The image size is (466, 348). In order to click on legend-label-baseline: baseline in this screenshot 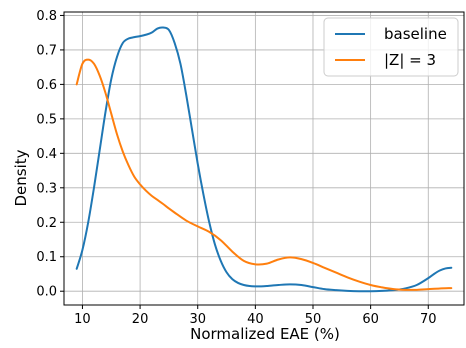, I will do `click(415, 34)`.